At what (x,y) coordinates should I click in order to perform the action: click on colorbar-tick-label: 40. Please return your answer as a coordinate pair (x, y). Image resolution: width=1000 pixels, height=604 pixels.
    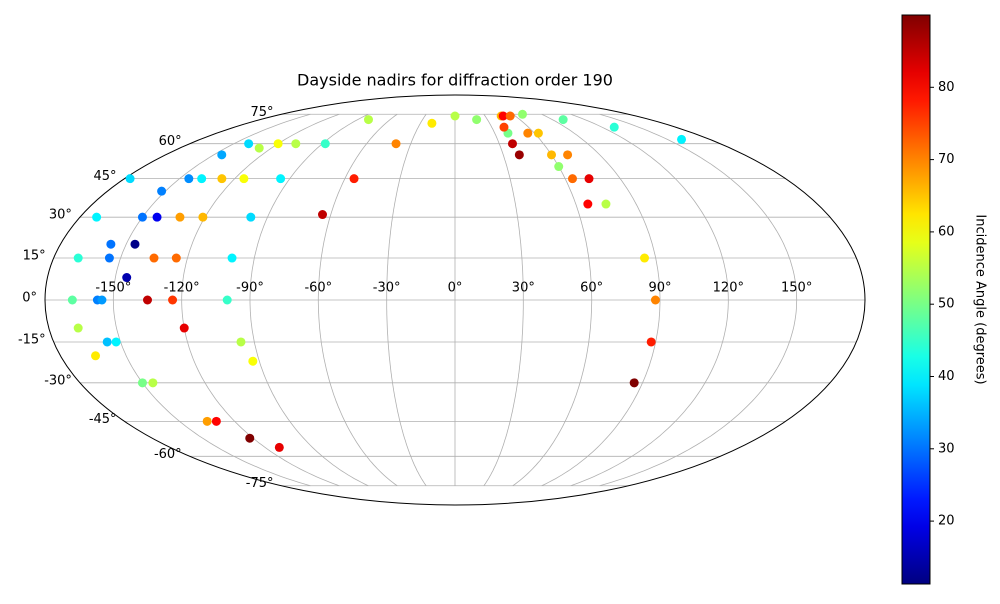
    Looking at the image, I should click on (946, 376).